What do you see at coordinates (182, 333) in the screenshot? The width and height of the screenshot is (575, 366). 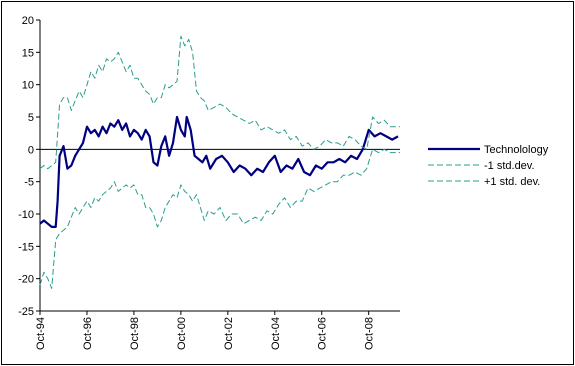 I see `x-tick-label: Oct-00` at bounding box center [182, 333].